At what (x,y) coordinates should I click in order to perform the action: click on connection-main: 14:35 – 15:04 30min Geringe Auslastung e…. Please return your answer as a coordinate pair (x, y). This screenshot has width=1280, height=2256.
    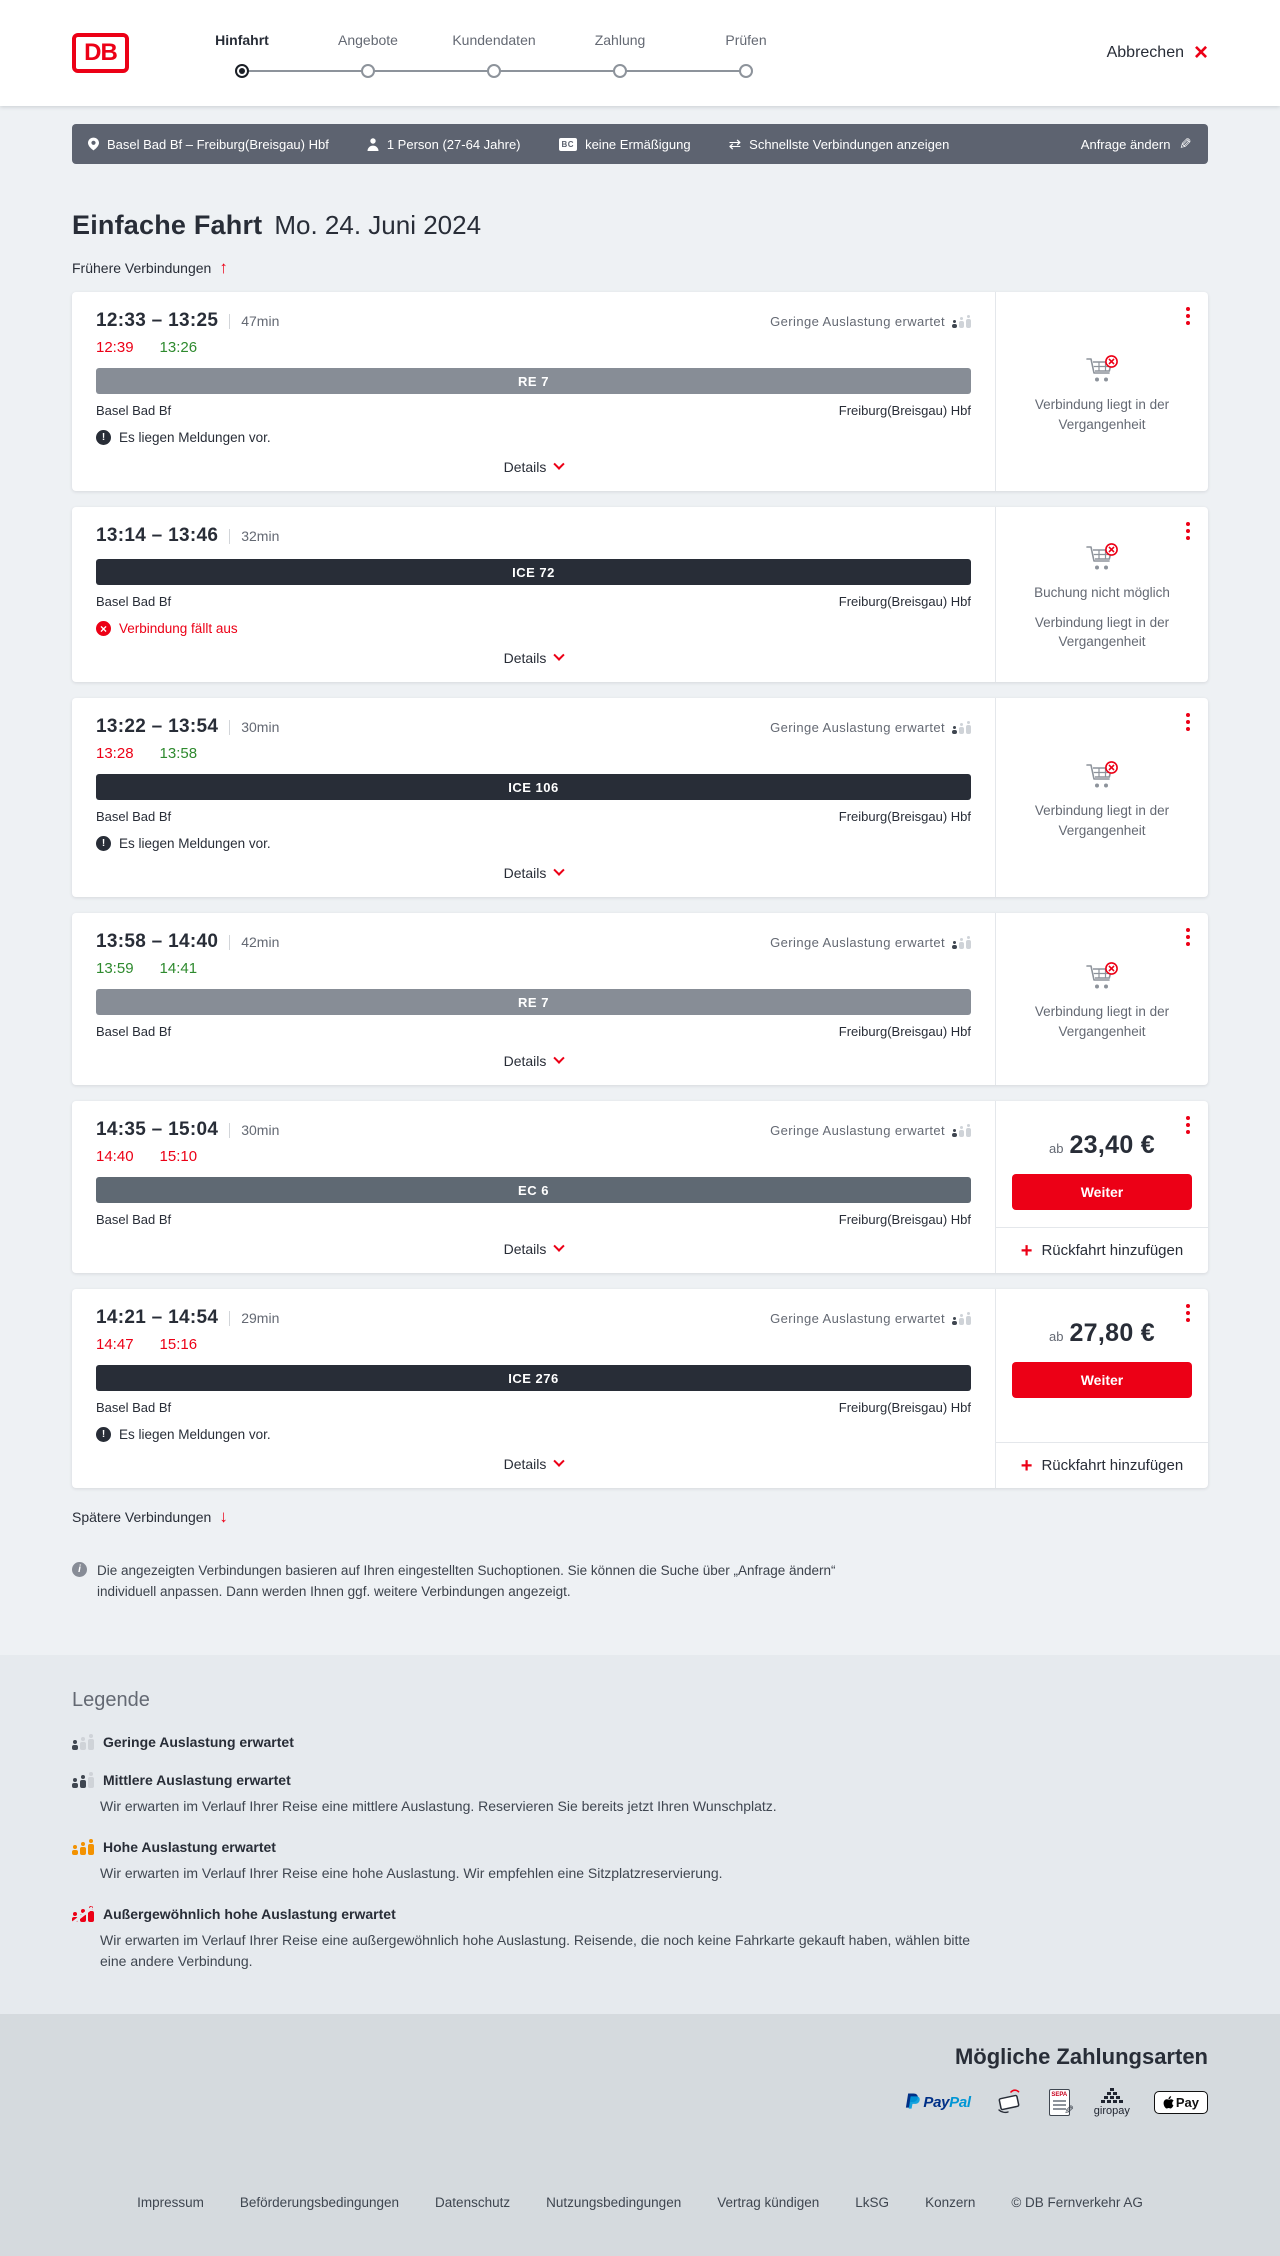
    Looking at the image, I should click on (533, 1187).